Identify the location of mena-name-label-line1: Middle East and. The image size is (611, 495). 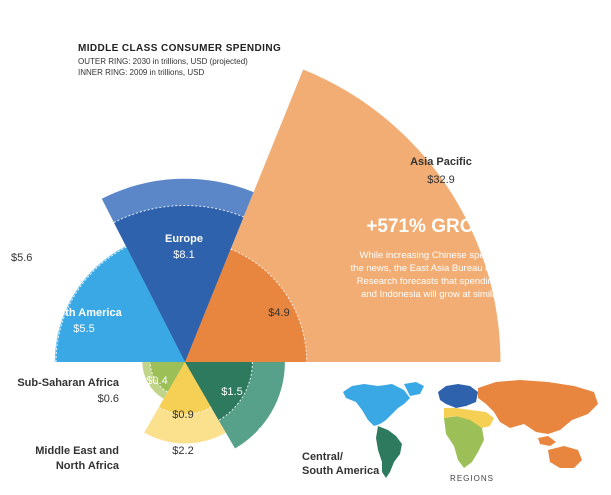
(77, 451).